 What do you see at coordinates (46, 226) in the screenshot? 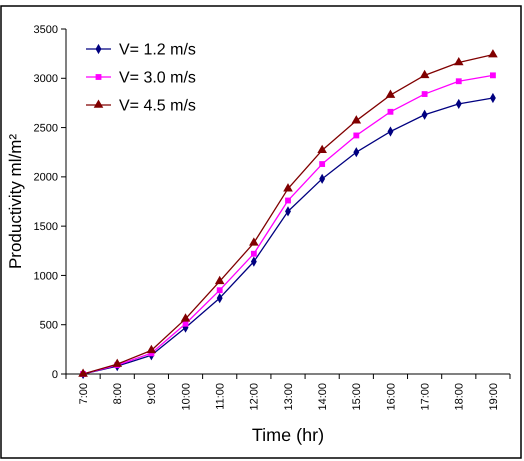
I see `y-tick-label: 1500` at bounding box center [46, 226].